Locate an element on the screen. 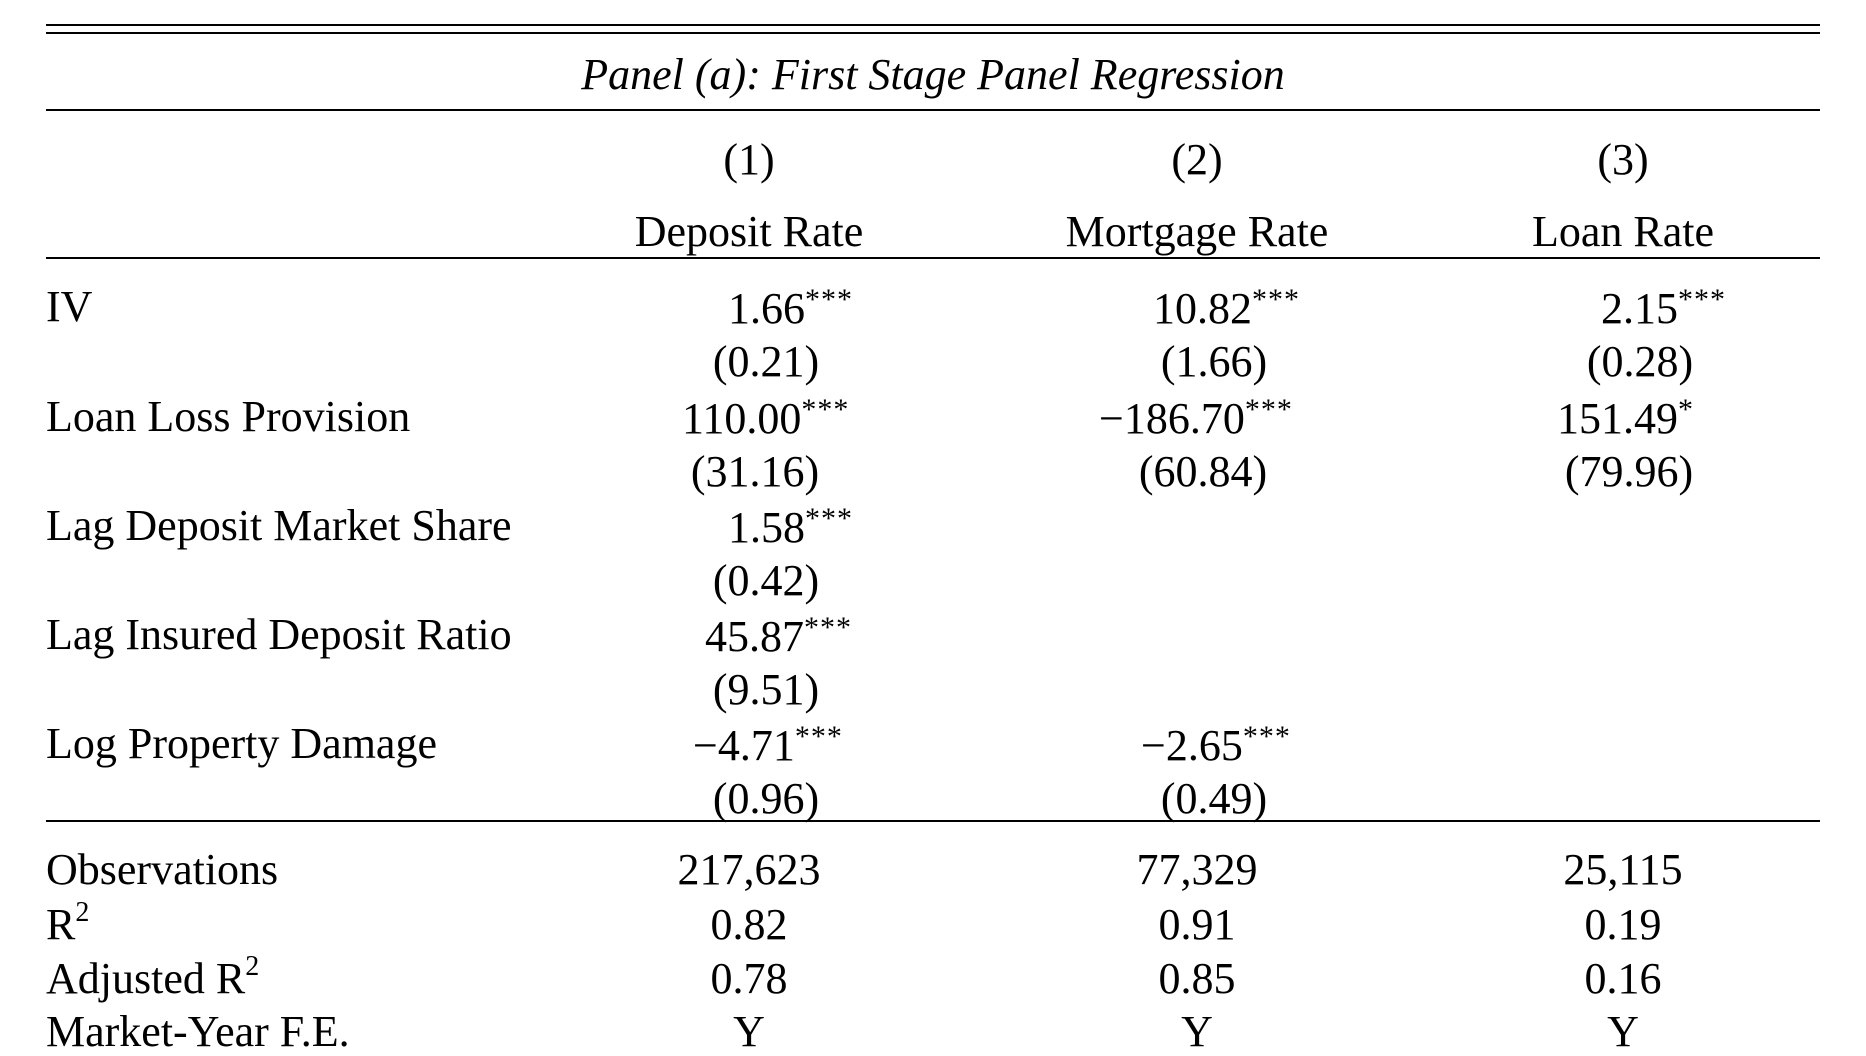  coef-lpd-col1: −4.71*** is located at coordinates (768, 745).